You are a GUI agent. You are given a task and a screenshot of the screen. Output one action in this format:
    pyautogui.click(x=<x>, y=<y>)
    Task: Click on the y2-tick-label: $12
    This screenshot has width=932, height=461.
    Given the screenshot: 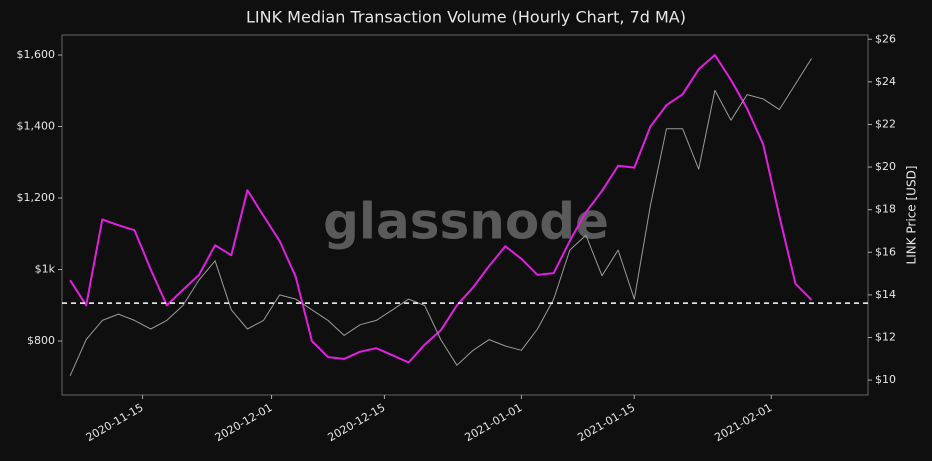 What is the action you would take?
    pyautogui.click(x=885, y=336)
    